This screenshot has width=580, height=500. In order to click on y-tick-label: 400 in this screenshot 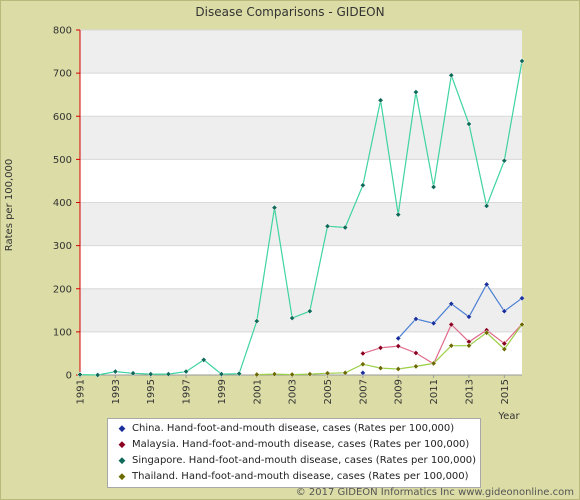, I will do `click(62, 203)`.